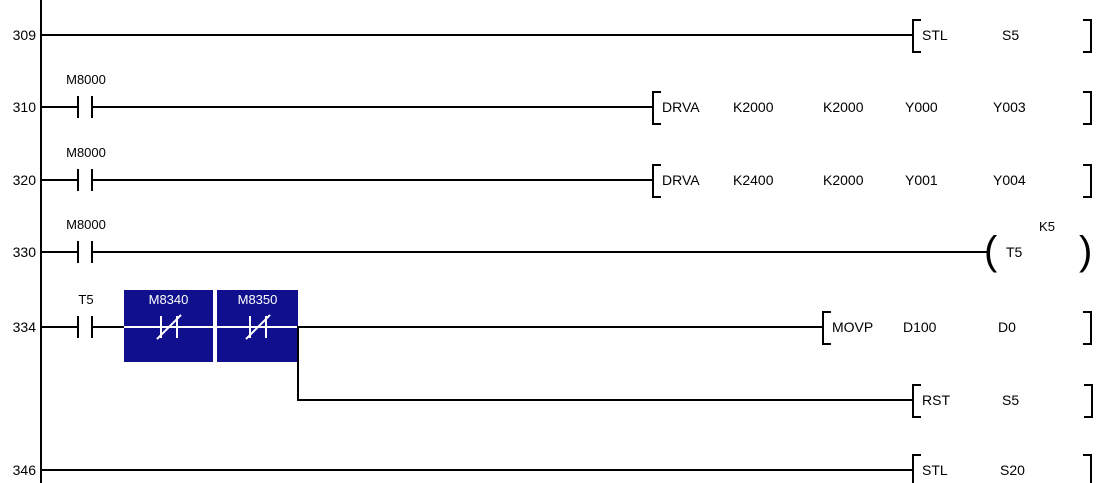  Describe the element at coordinates (168, 299) in the screenshot. I see `contact-label: M8340` at that location.